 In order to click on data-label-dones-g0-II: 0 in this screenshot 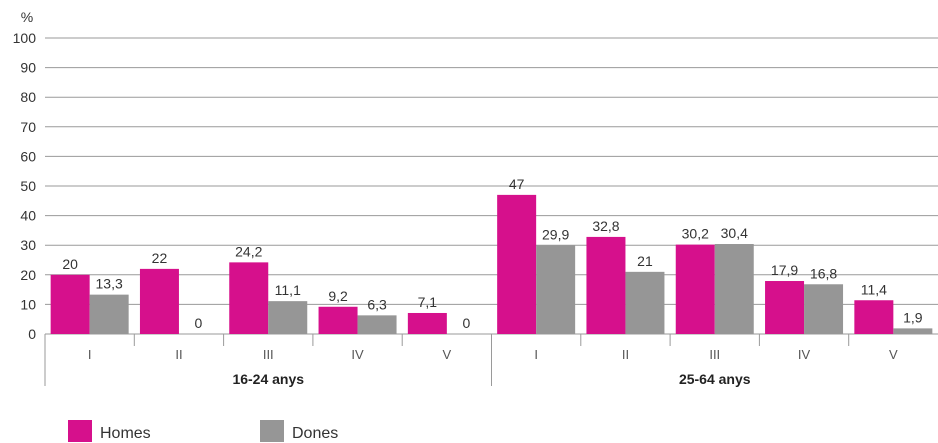, I will do `click(199, 323)`.